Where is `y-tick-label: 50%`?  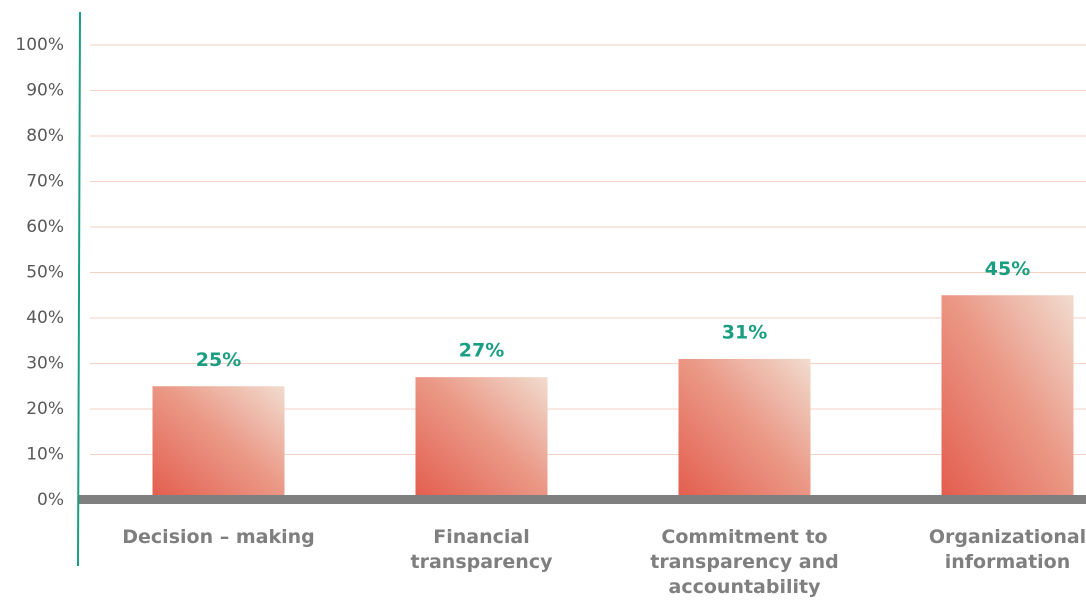 y-tick-label: 50% is located at coordinates (45, 273).